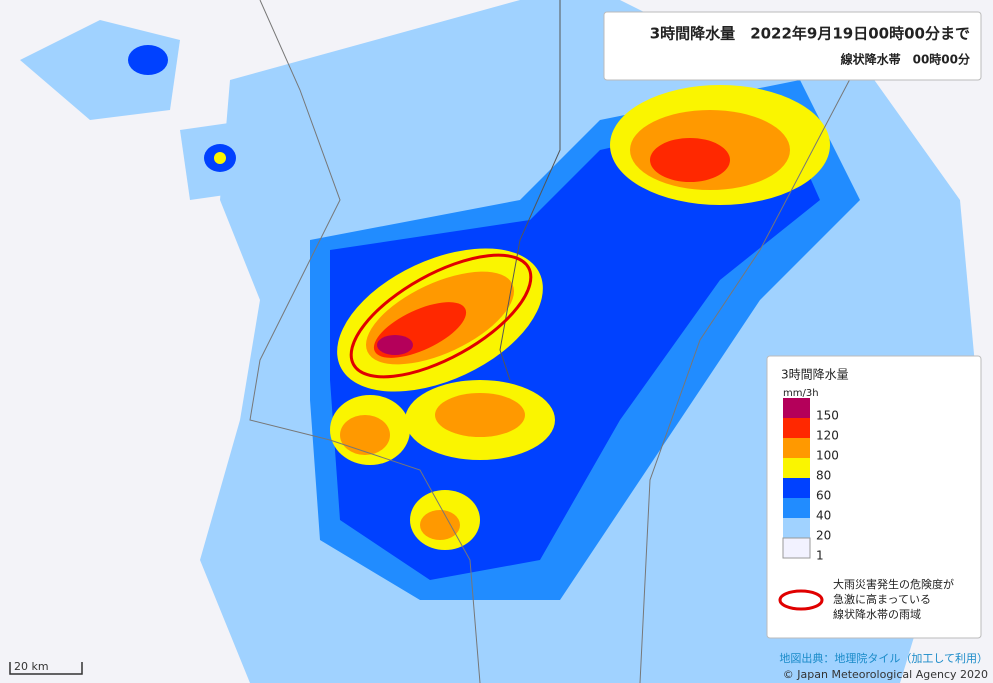 This screenshot has height=683, width=993. Describe the element at coordinates (823, 496) in the screenshot. I see `legend-label: 60` at that location.